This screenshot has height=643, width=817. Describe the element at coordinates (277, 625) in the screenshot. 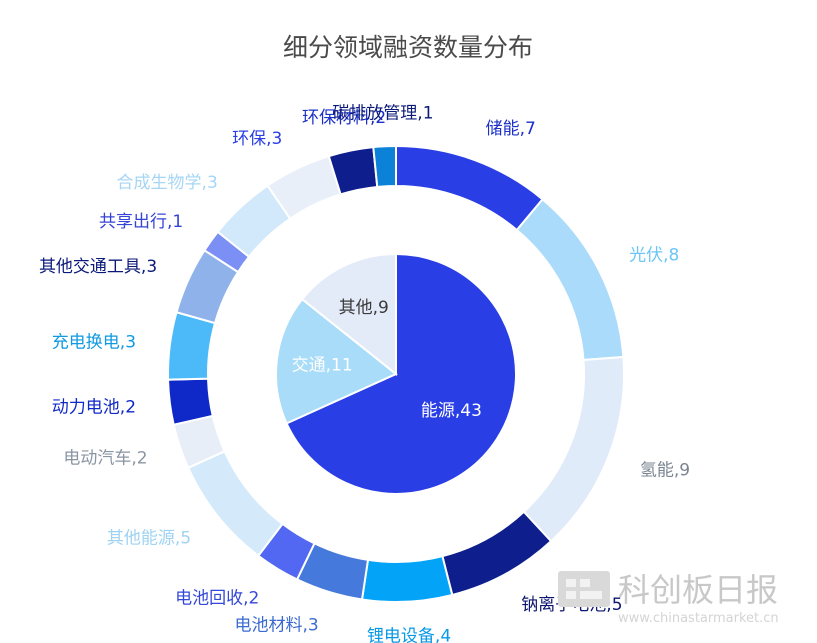

I see `outer-label-5: 电池材料,3` at that location.